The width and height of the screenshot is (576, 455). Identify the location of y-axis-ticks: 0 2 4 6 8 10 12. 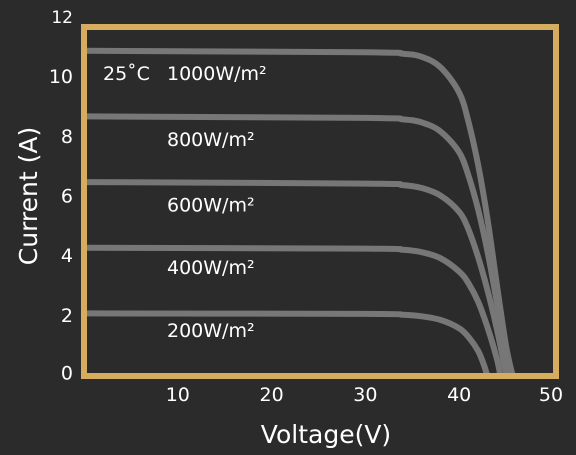
(61, 196).